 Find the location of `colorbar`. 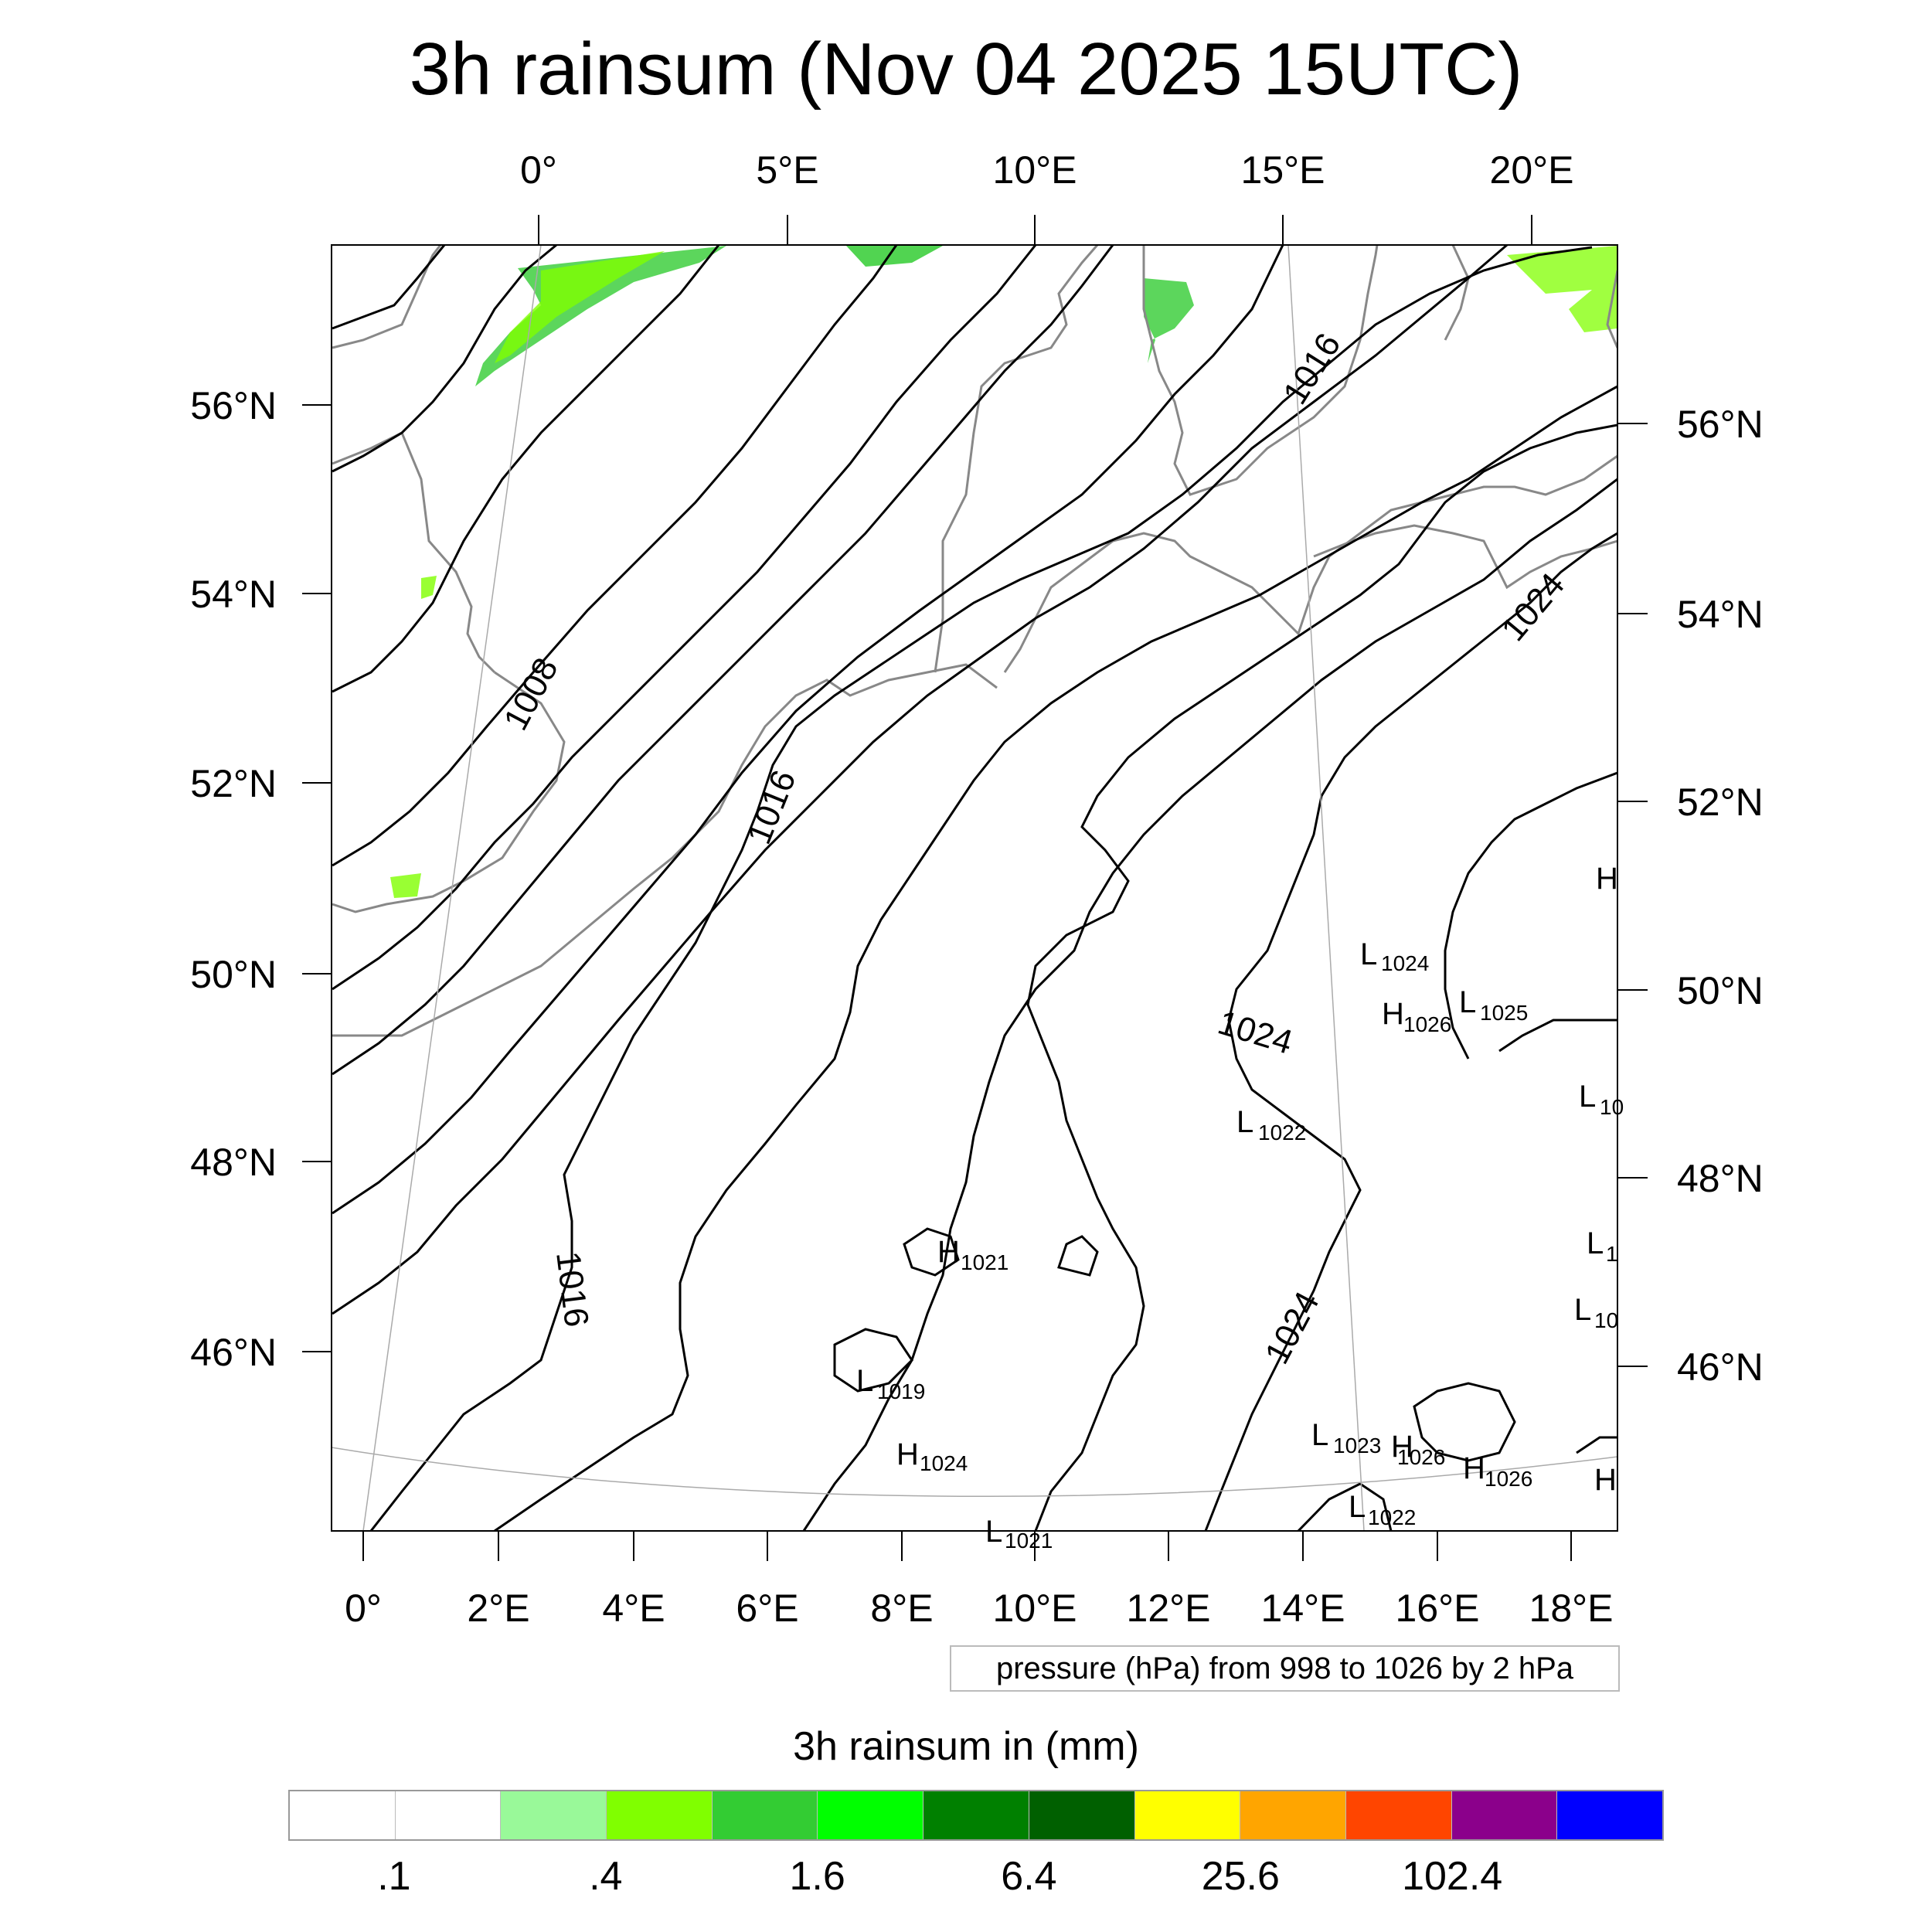

colorbar is located at coordinates (976, 1815).